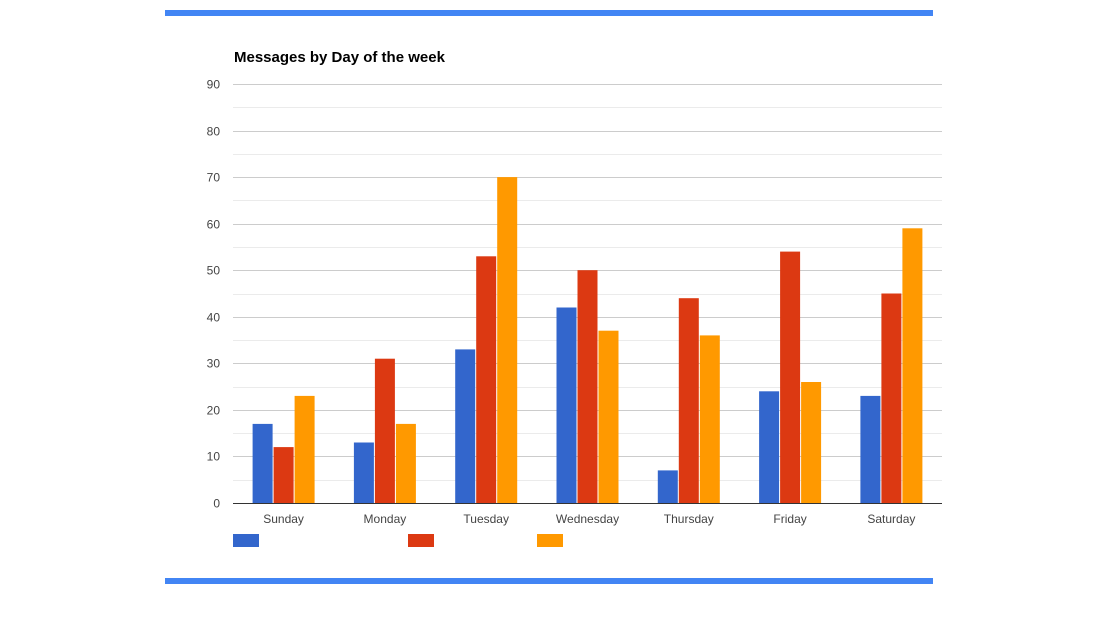 The image size is (1100, 630). I want to click on x-tick-label: Tuesday, so click(486, 519).